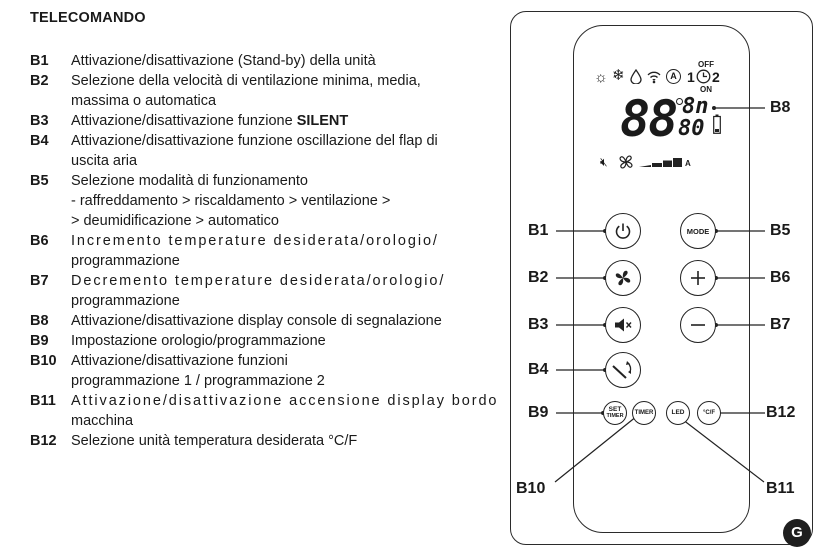 The width and height of the screenshot is (831, 552). I want to click on temp-unit-label: °C/F, so click(709, 412).